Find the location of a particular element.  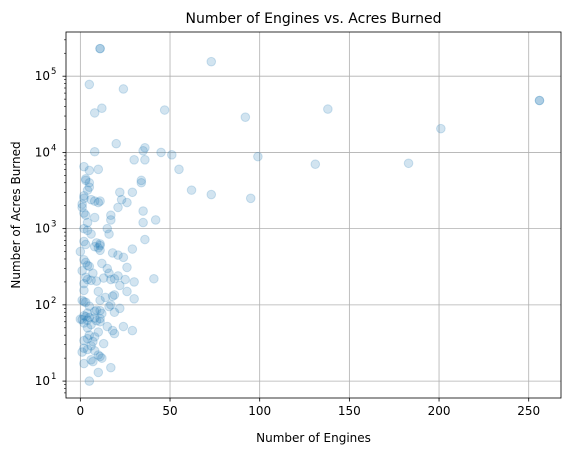

x-axis-title: Number of Engines is located at coordinates (313, 438).